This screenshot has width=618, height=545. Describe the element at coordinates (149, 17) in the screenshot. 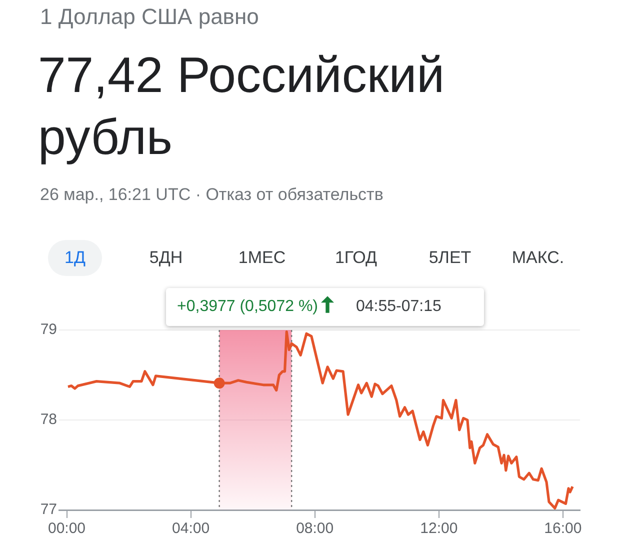

I see `chart-subtitle: 1 Доллар США равно` at that location.